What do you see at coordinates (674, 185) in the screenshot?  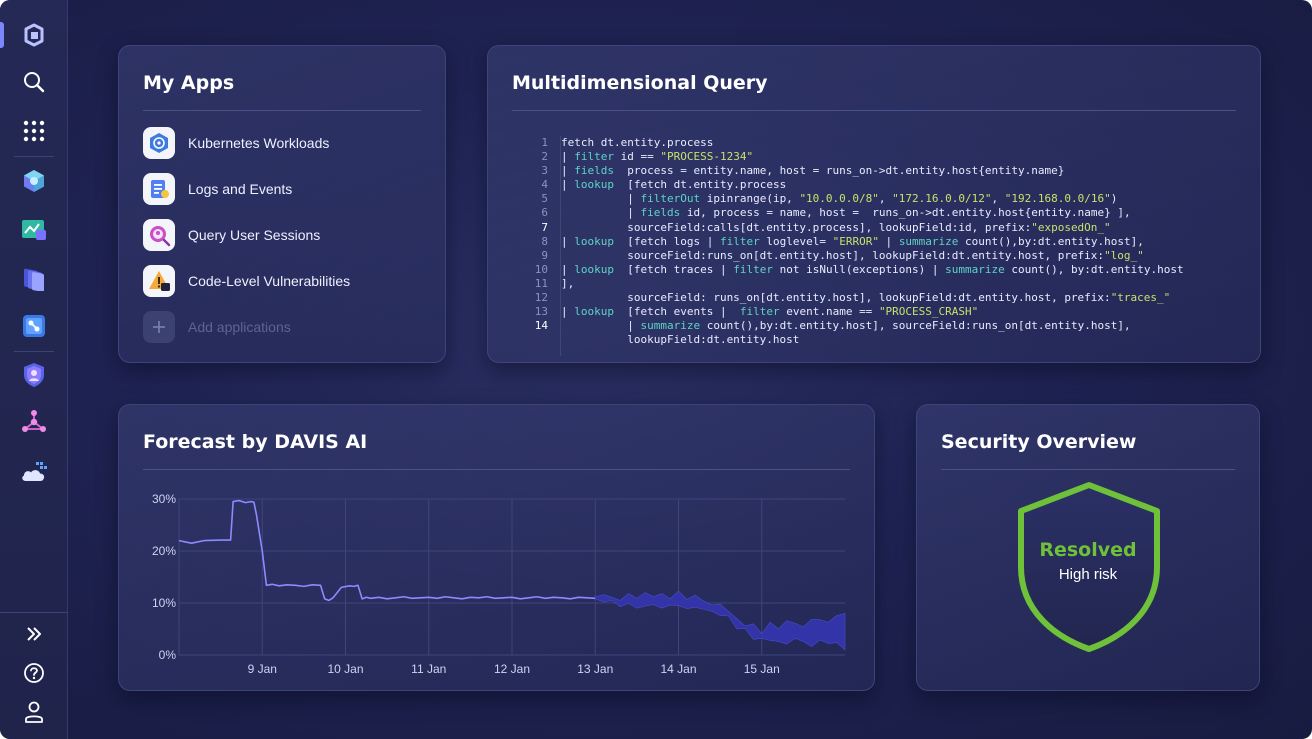 I see `code-line: | lookup [fetch dt.entity.process` at bounding box center [674, 185].